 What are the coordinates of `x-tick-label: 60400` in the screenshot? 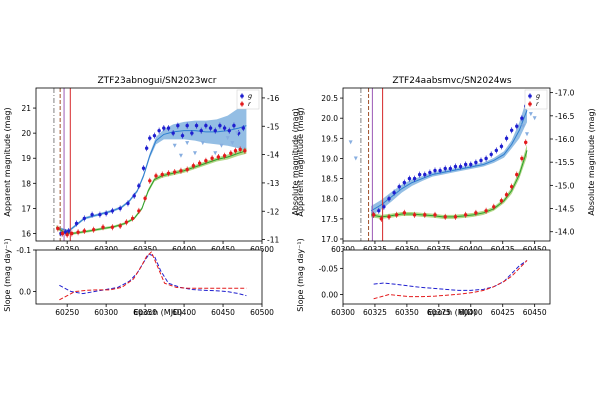 It's located at (471, 249).